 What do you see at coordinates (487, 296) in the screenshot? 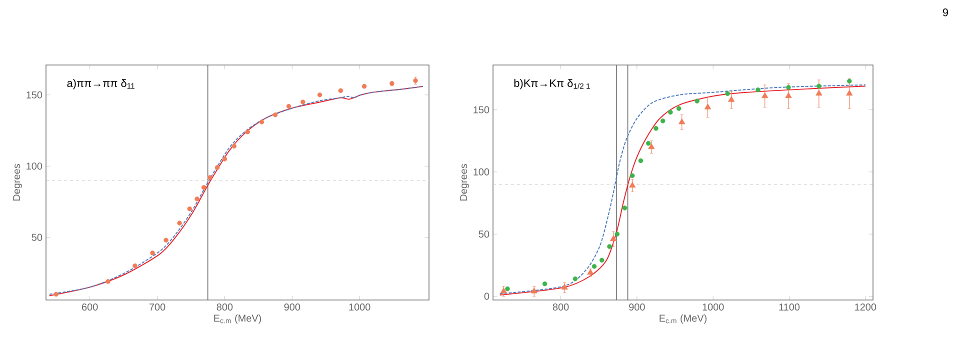
I see `y-tick-label: 0` at bounding box center [487, 296].